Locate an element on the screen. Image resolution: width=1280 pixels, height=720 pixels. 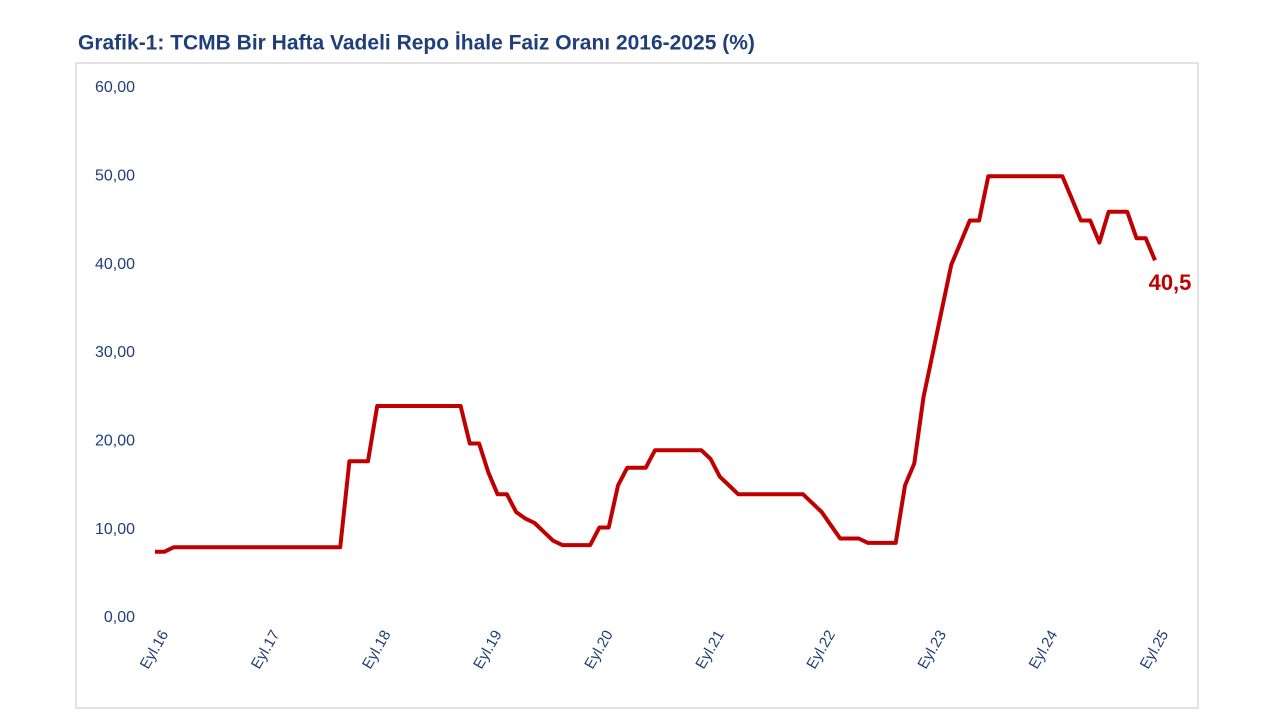
y-tick-label: 30,00 is located at coordinates (115, 352).